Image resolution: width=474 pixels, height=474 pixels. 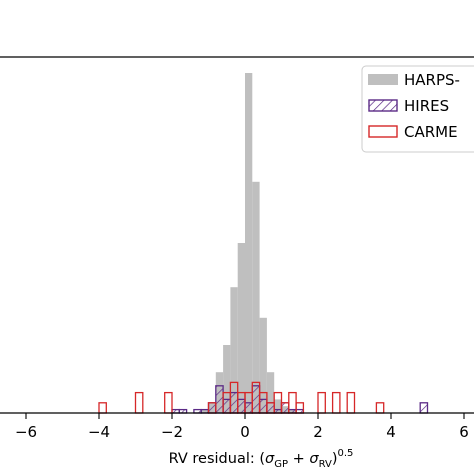 I want to click on legend-frame, so click(x=417, y=109).